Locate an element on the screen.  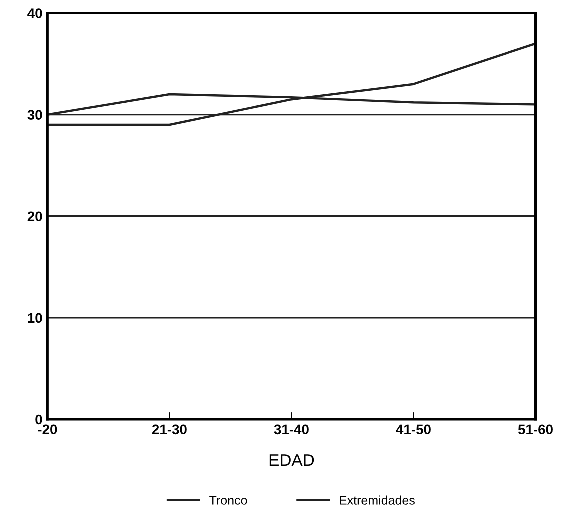
y-tick-label: 0 is located at coordinates (39, 419).